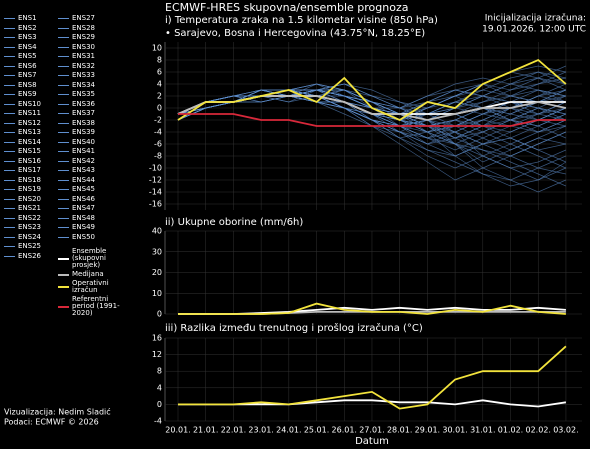 Image resolution: width=590 pixels, height=449 pixels. Describe the element at coordinates (108, 143) in the screenshot. I see `legend-item: ENS40` at that location.